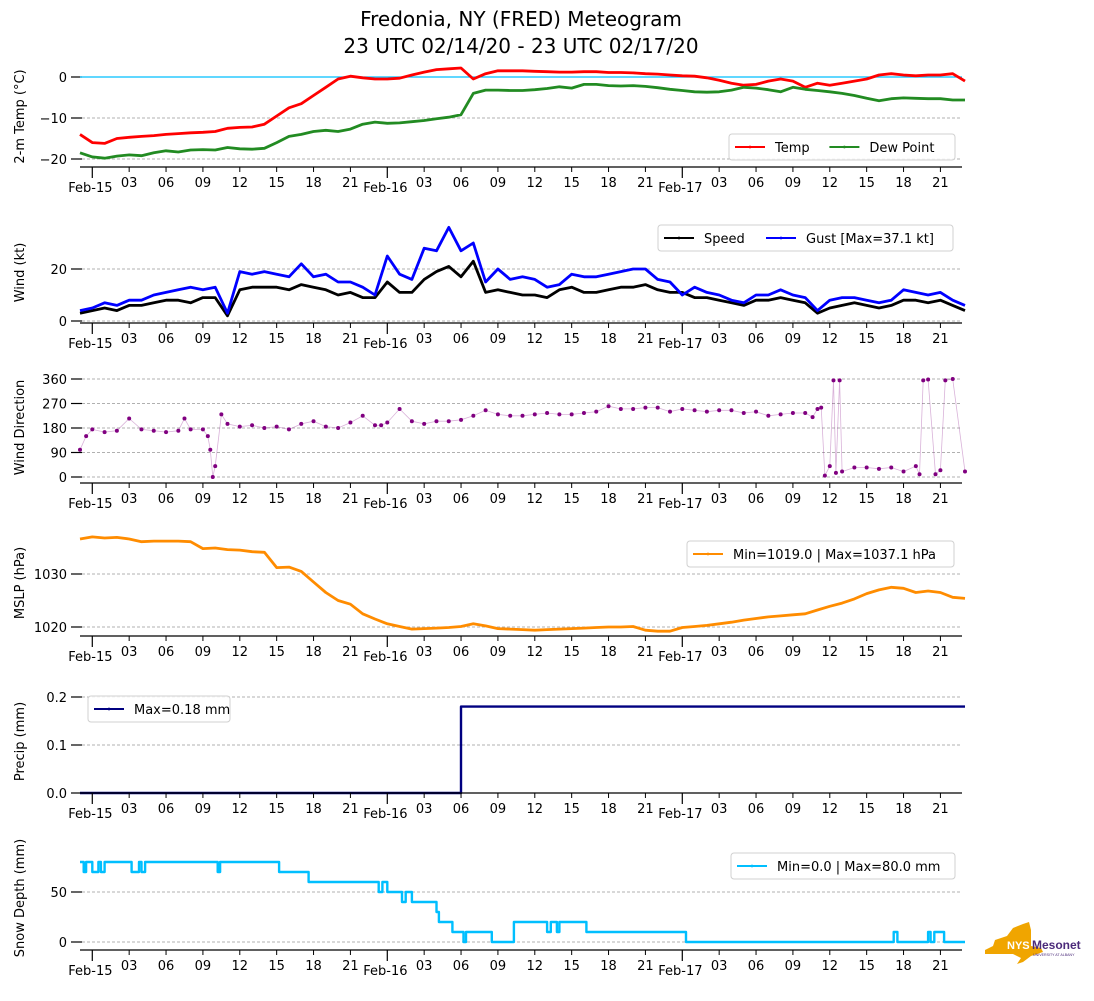  I want to click on logo-mesonet-text: Mesonet, so click(1056, 945).